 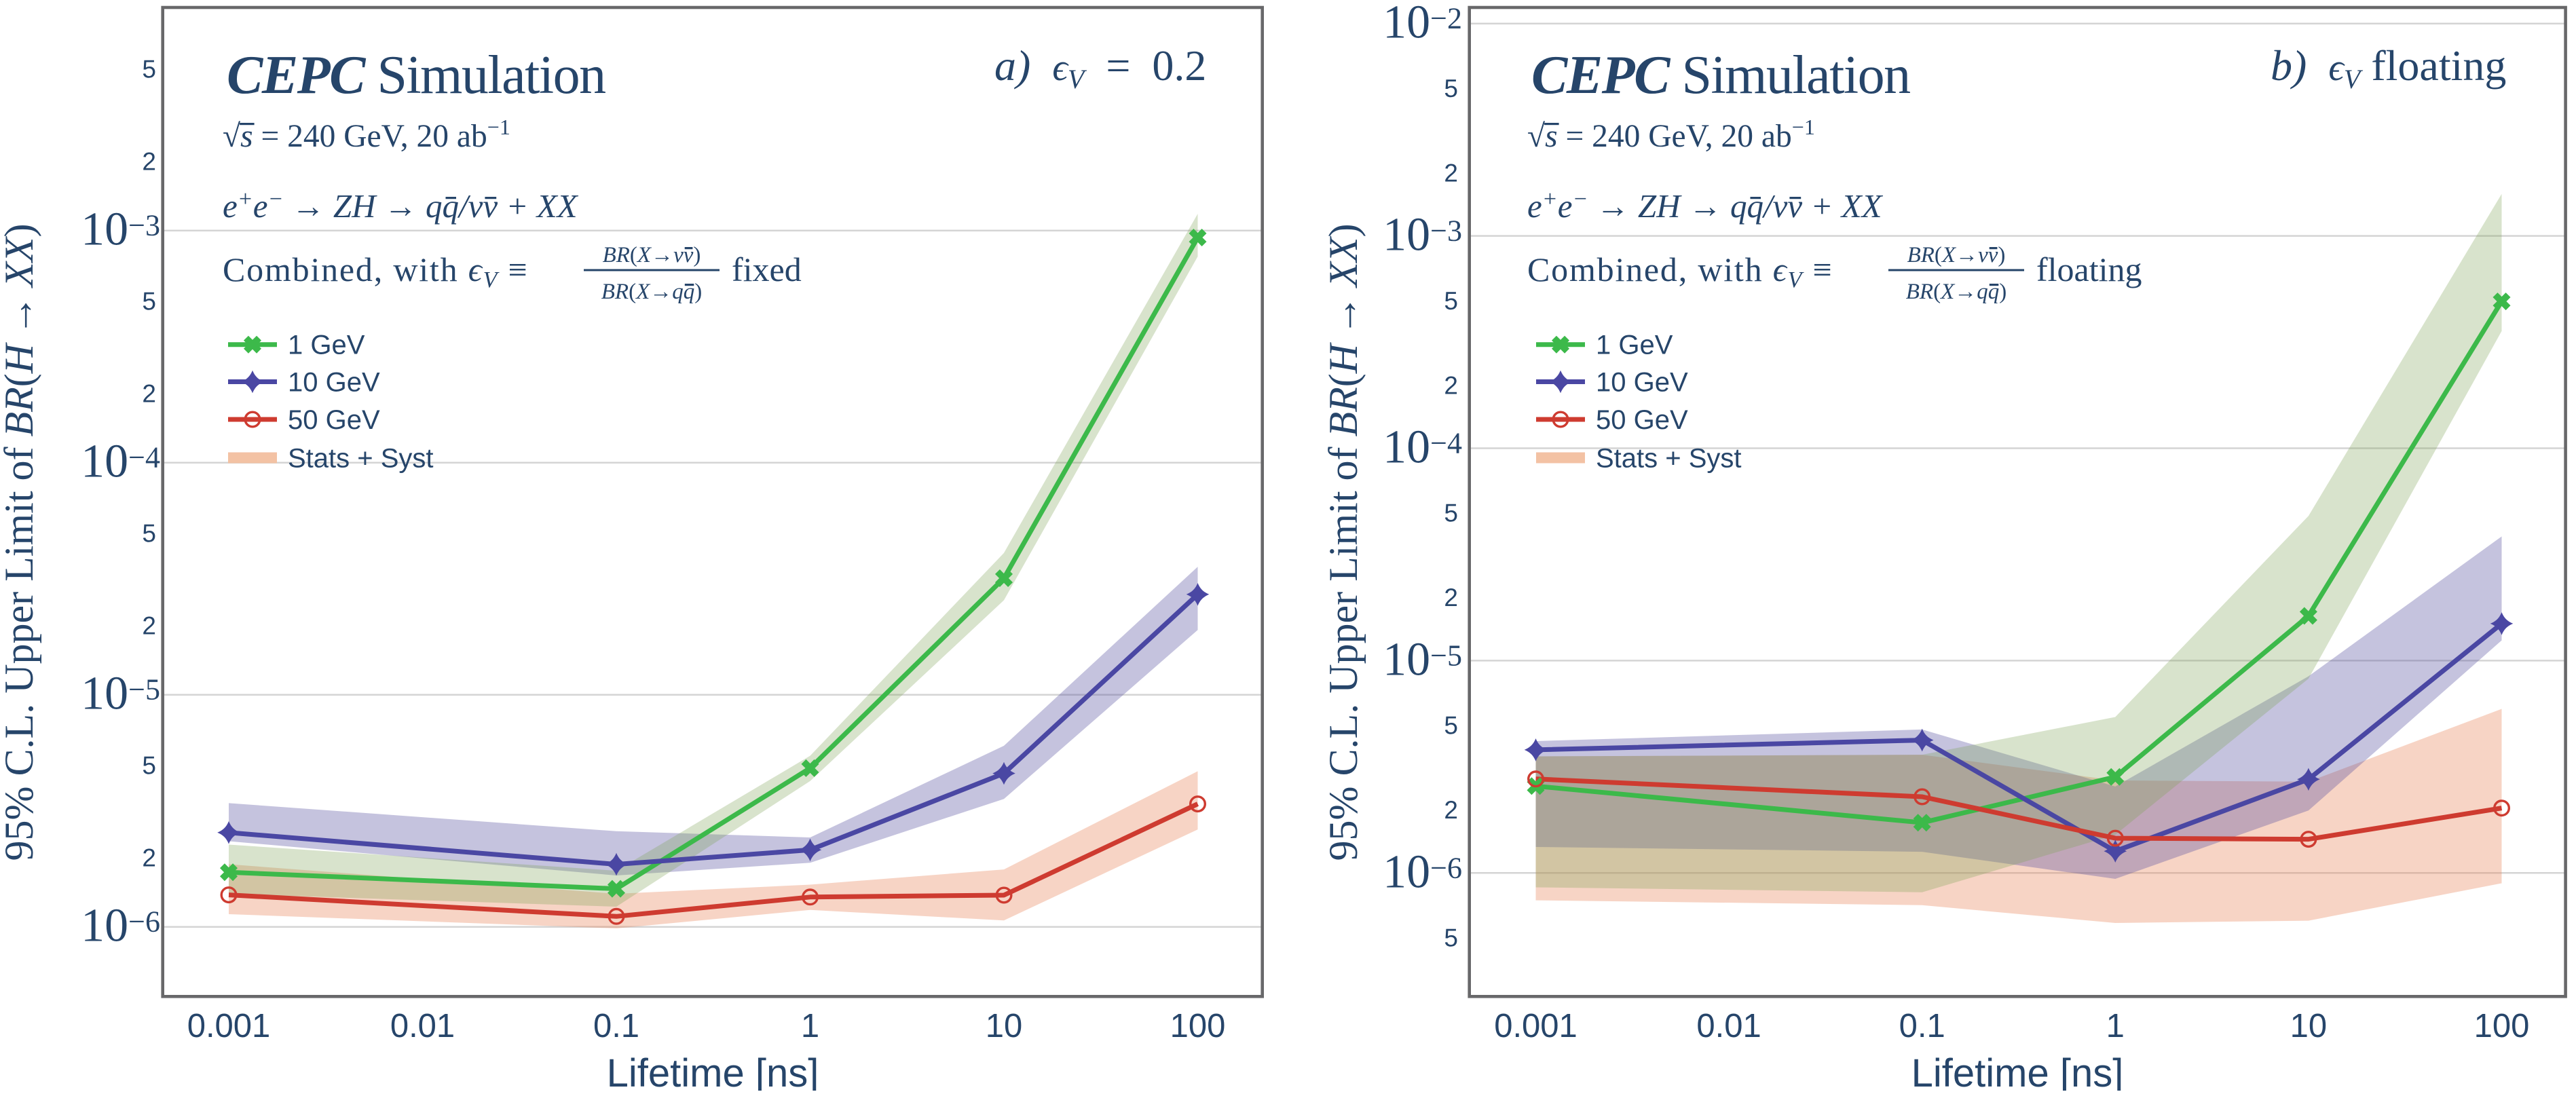 I want to click on svg-text: fixed, so click(x=767, y=269).